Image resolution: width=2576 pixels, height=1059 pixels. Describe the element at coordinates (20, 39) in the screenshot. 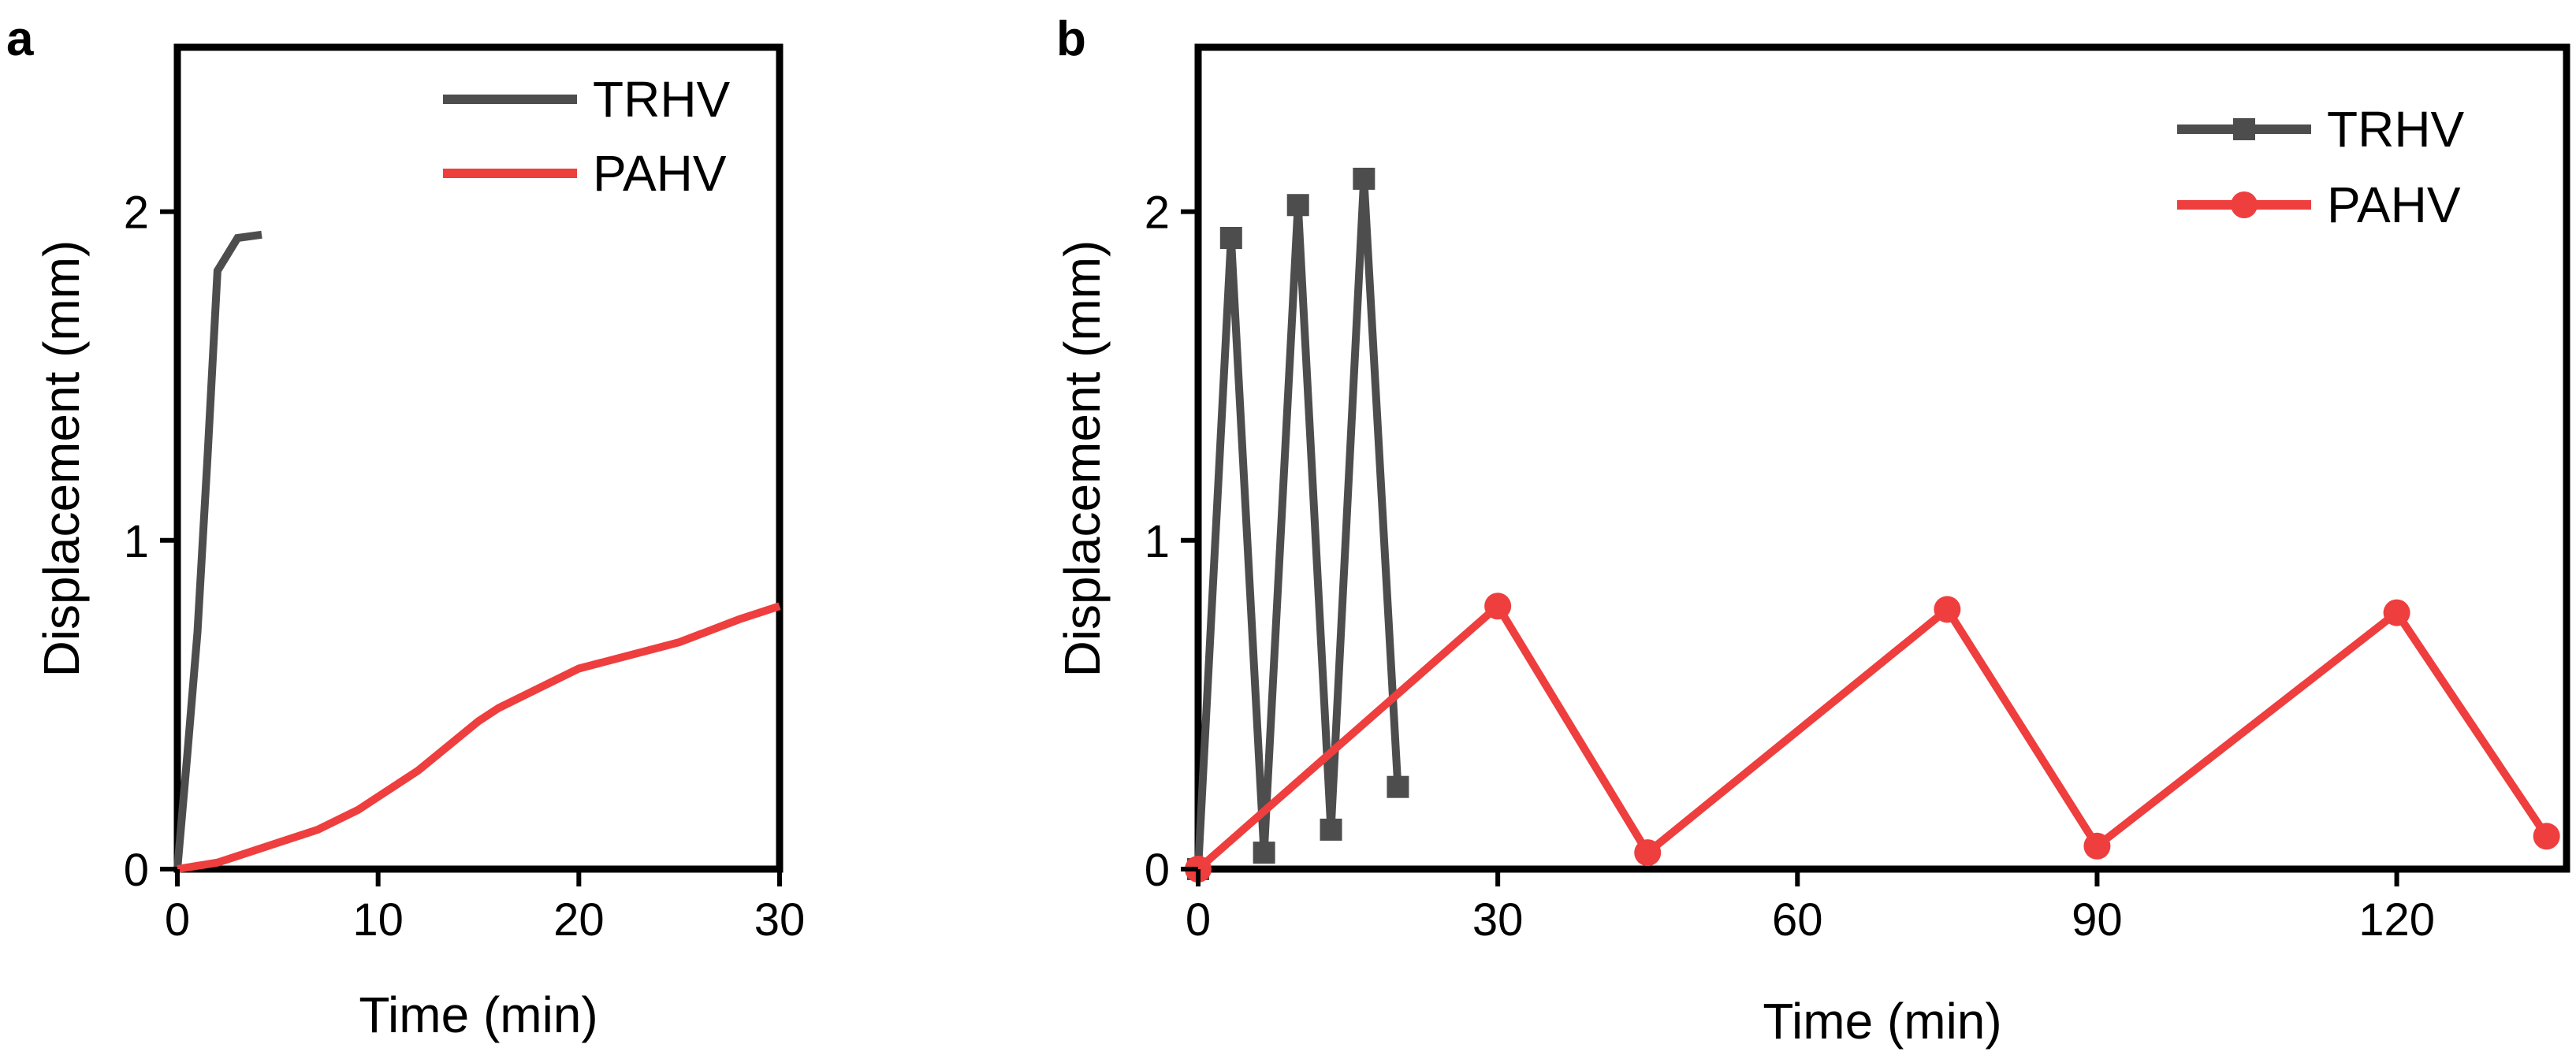

I see `panel-a-label: a` at that location.